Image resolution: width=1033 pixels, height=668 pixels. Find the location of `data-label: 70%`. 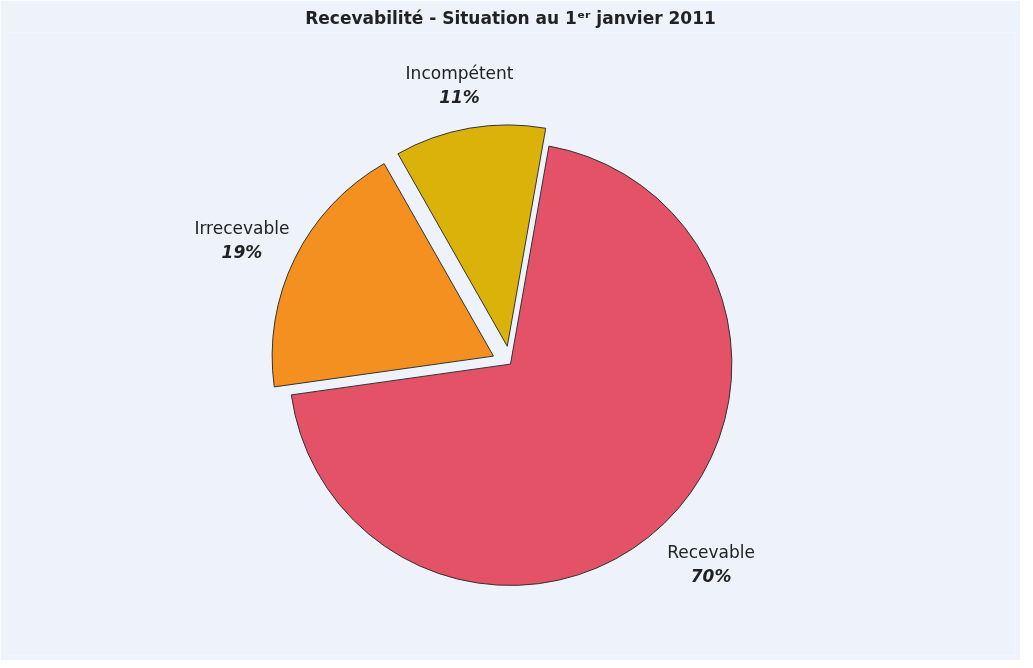

data-label: 70% is located at coordinates (711, 576).